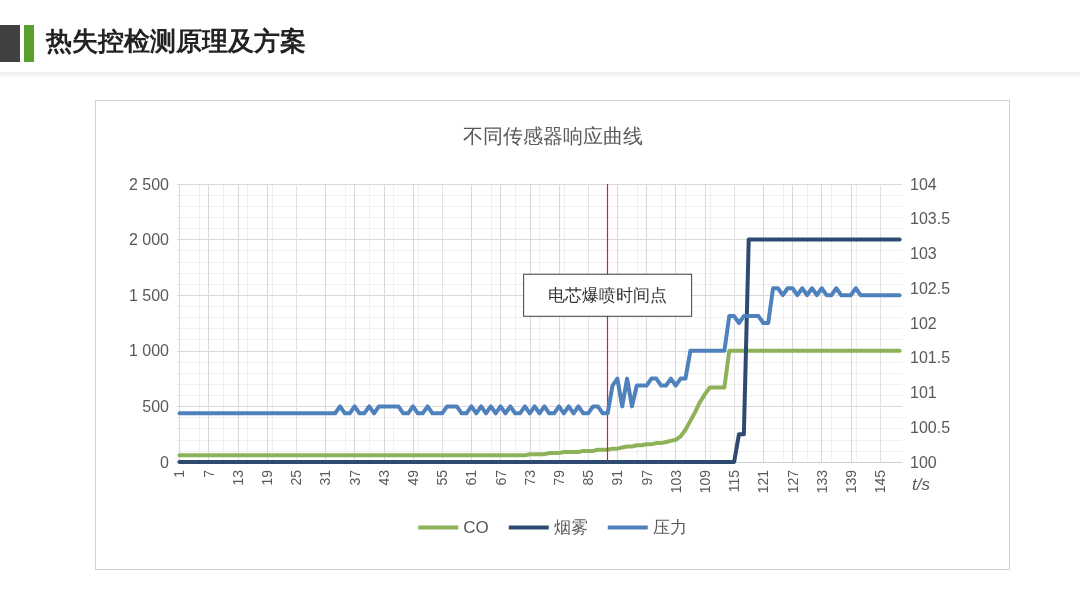 This screenshot has height=607, width=1080. What do you see at coordinates (354, 477) in the screenshot?
I see `x-tick-label: 37` at bounding box center [354, 477].